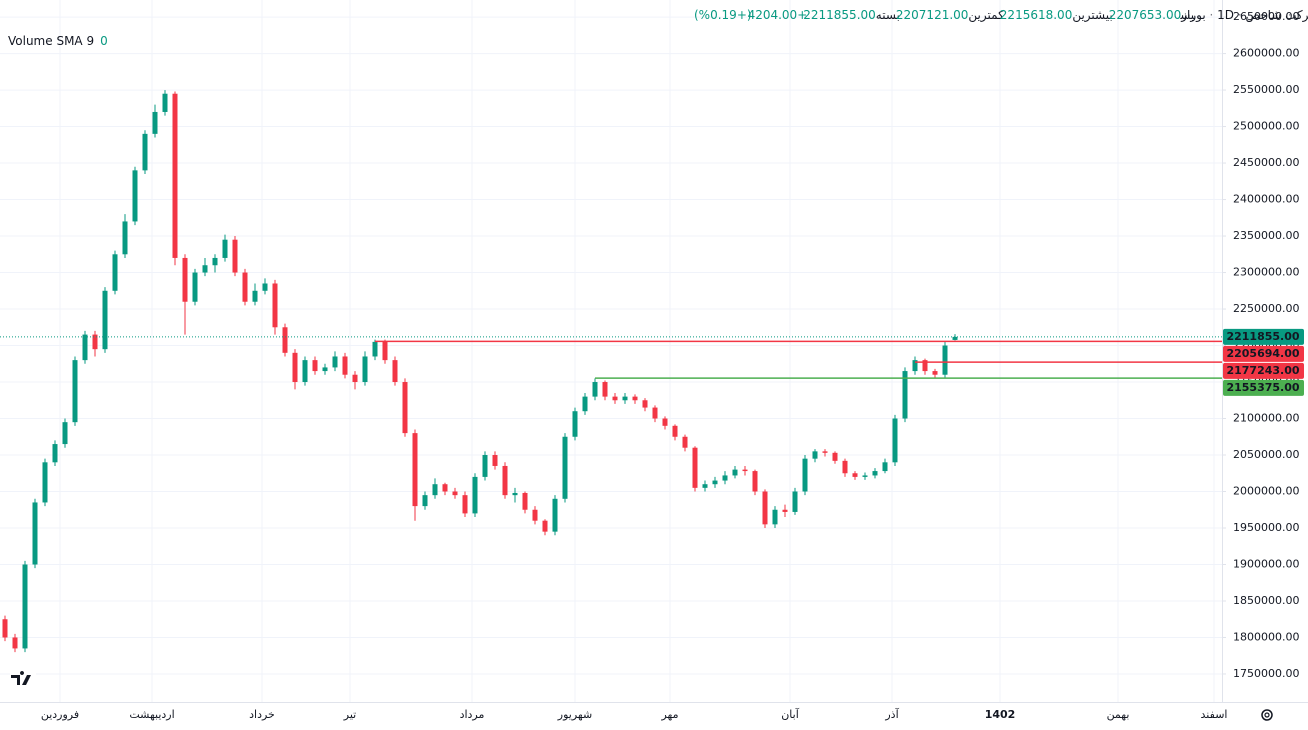 This screenshot has height=730, width=1308. What do you see at coordinates (1266, 563) in the screenshot?
I see `y-tick-label: 1900000.00` at bounding box center [1266, 563].